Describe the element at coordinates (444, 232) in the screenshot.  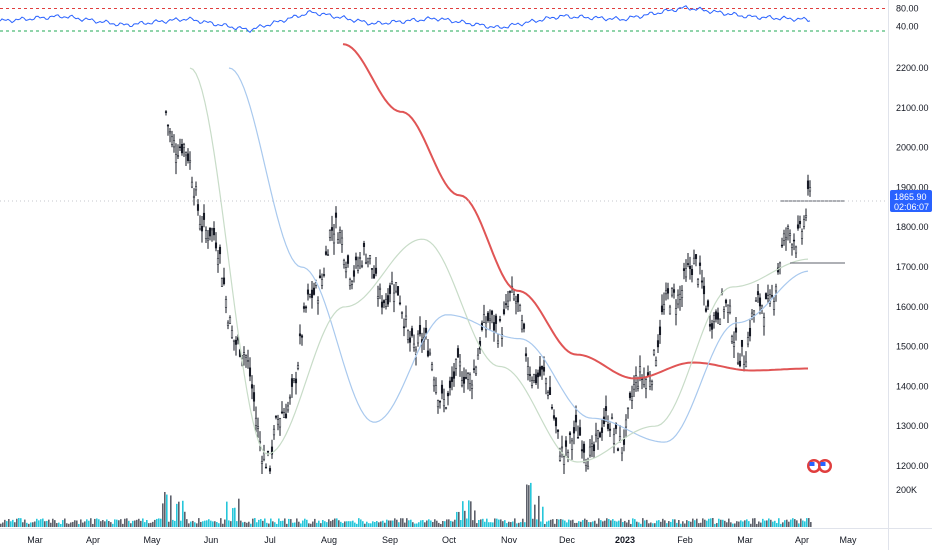
I see `horizontal-lines` at that location.